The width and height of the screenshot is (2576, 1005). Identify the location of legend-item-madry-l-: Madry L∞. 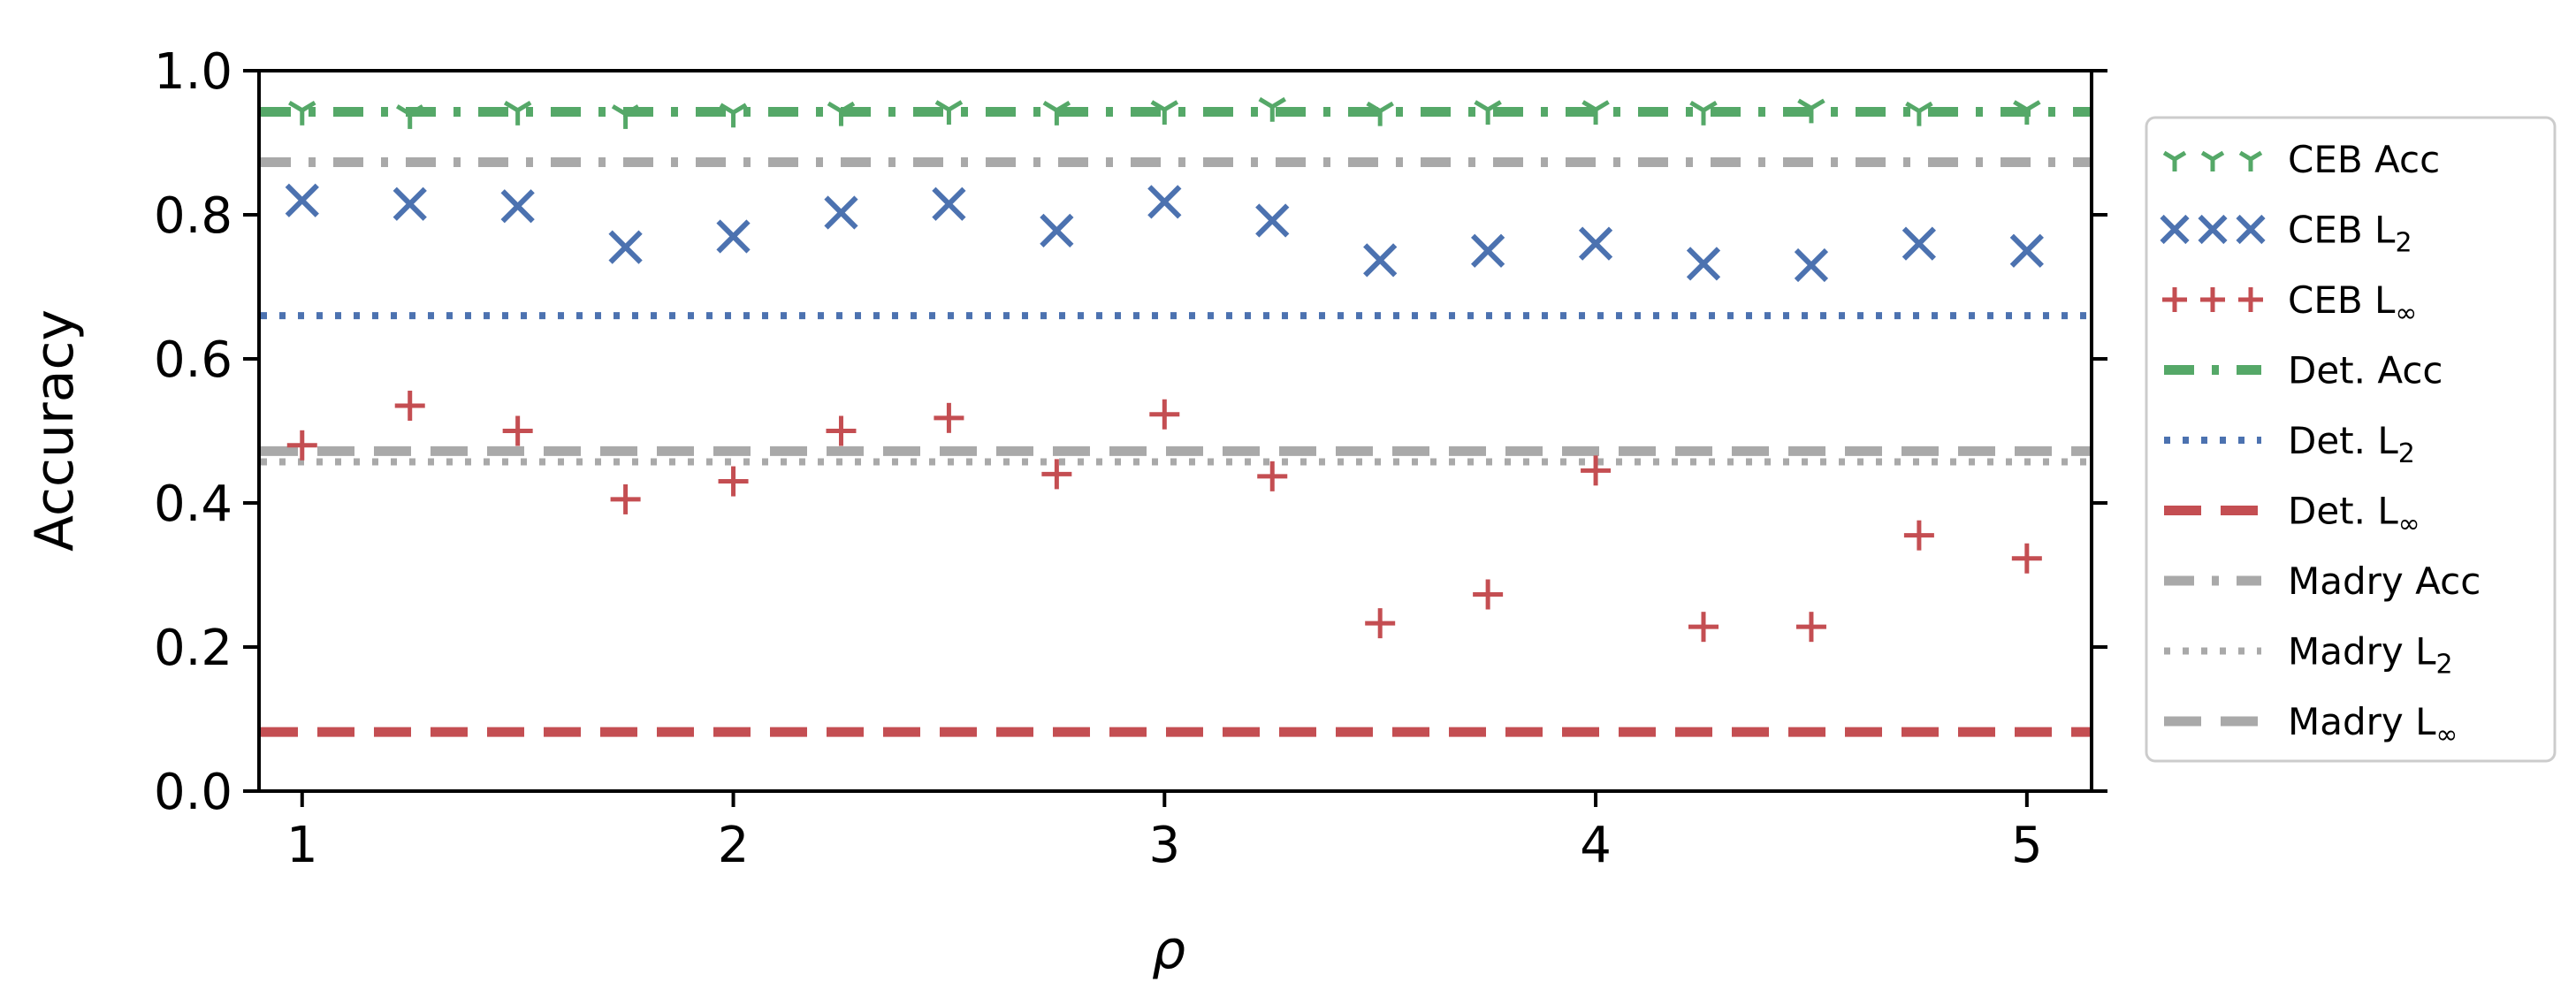
(2311, 725).